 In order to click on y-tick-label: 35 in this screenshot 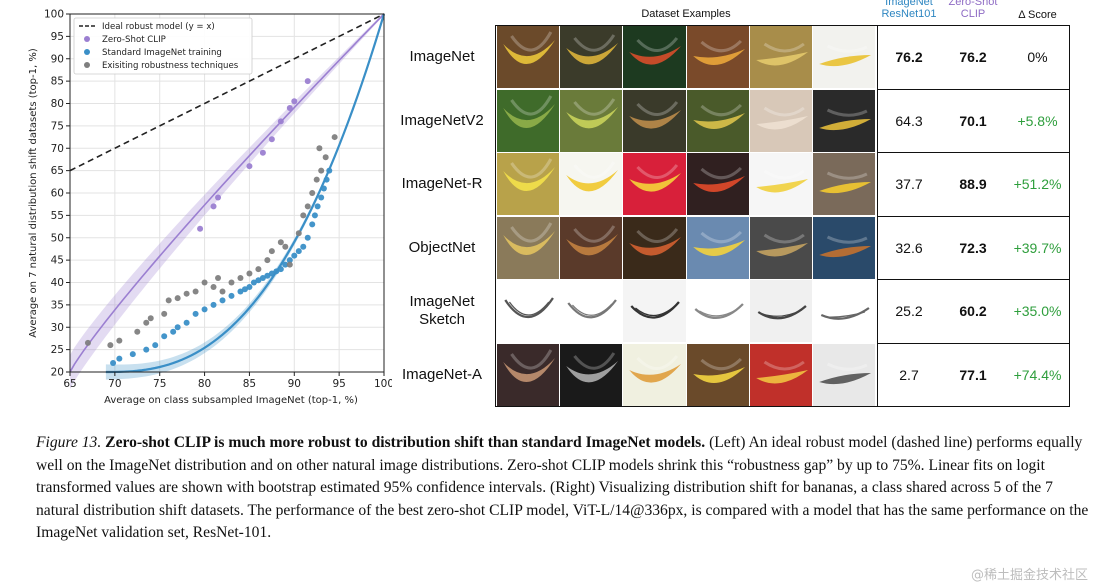, I will do `click(57, 305)`.